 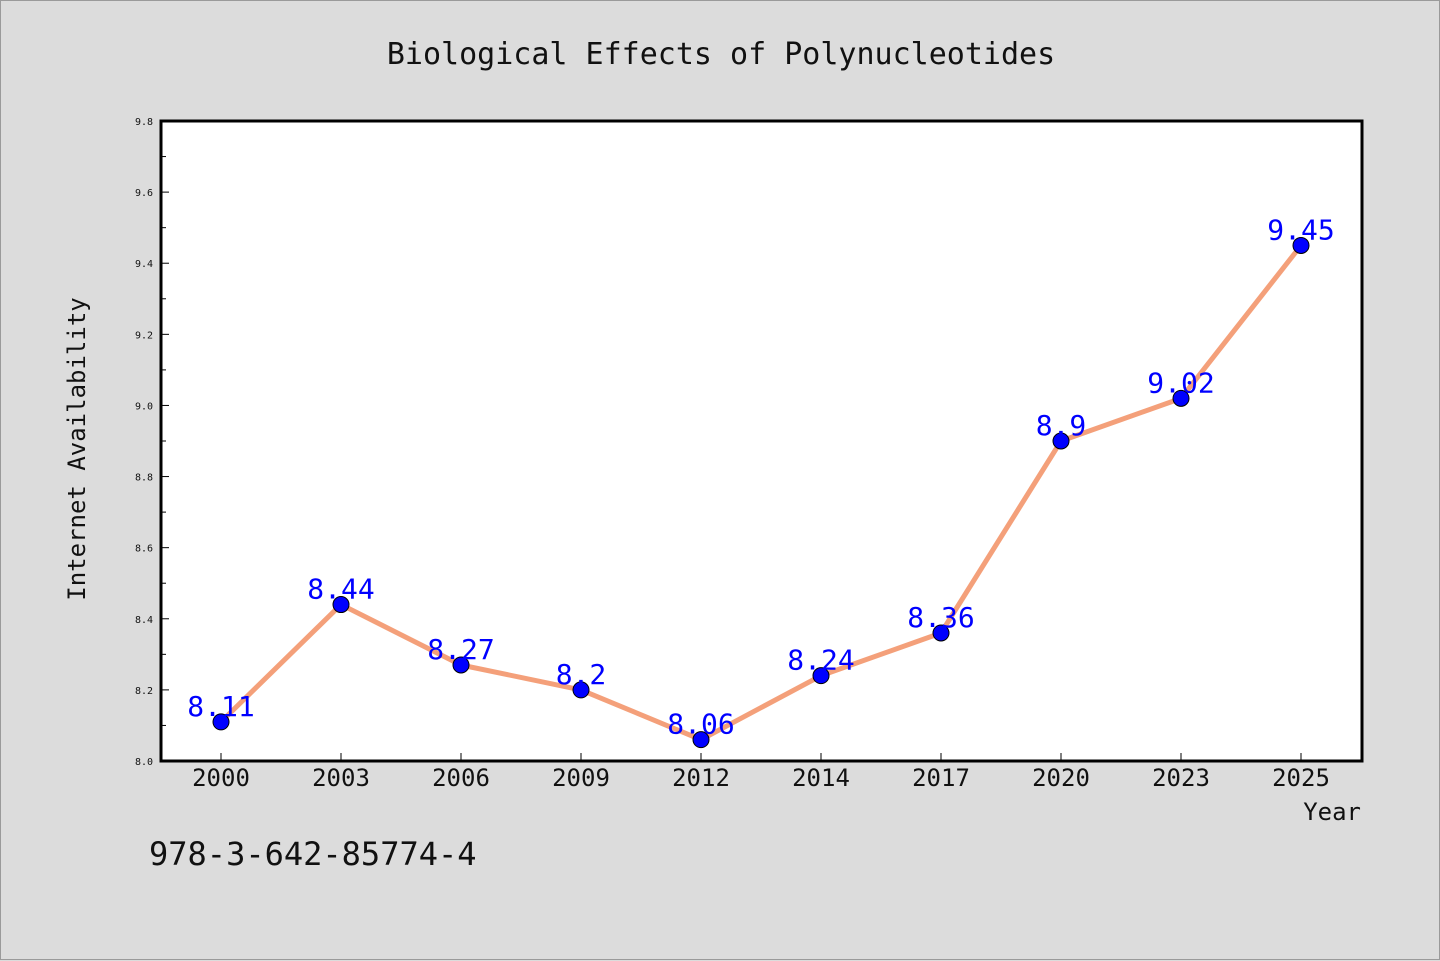 What do you see at coordinates (1300, 229) in the screenshot?
I see `data-label: 9.45` at bounding box center [1300, 229].